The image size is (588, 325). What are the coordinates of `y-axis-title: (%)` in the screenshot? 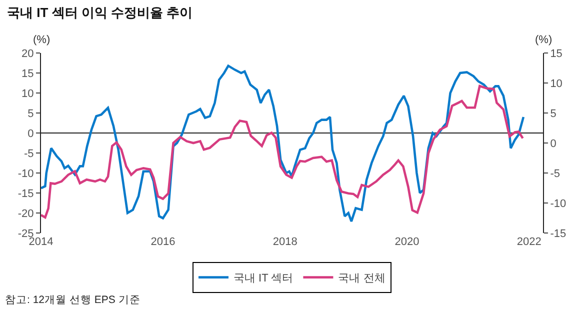 It's located at (41, 40).